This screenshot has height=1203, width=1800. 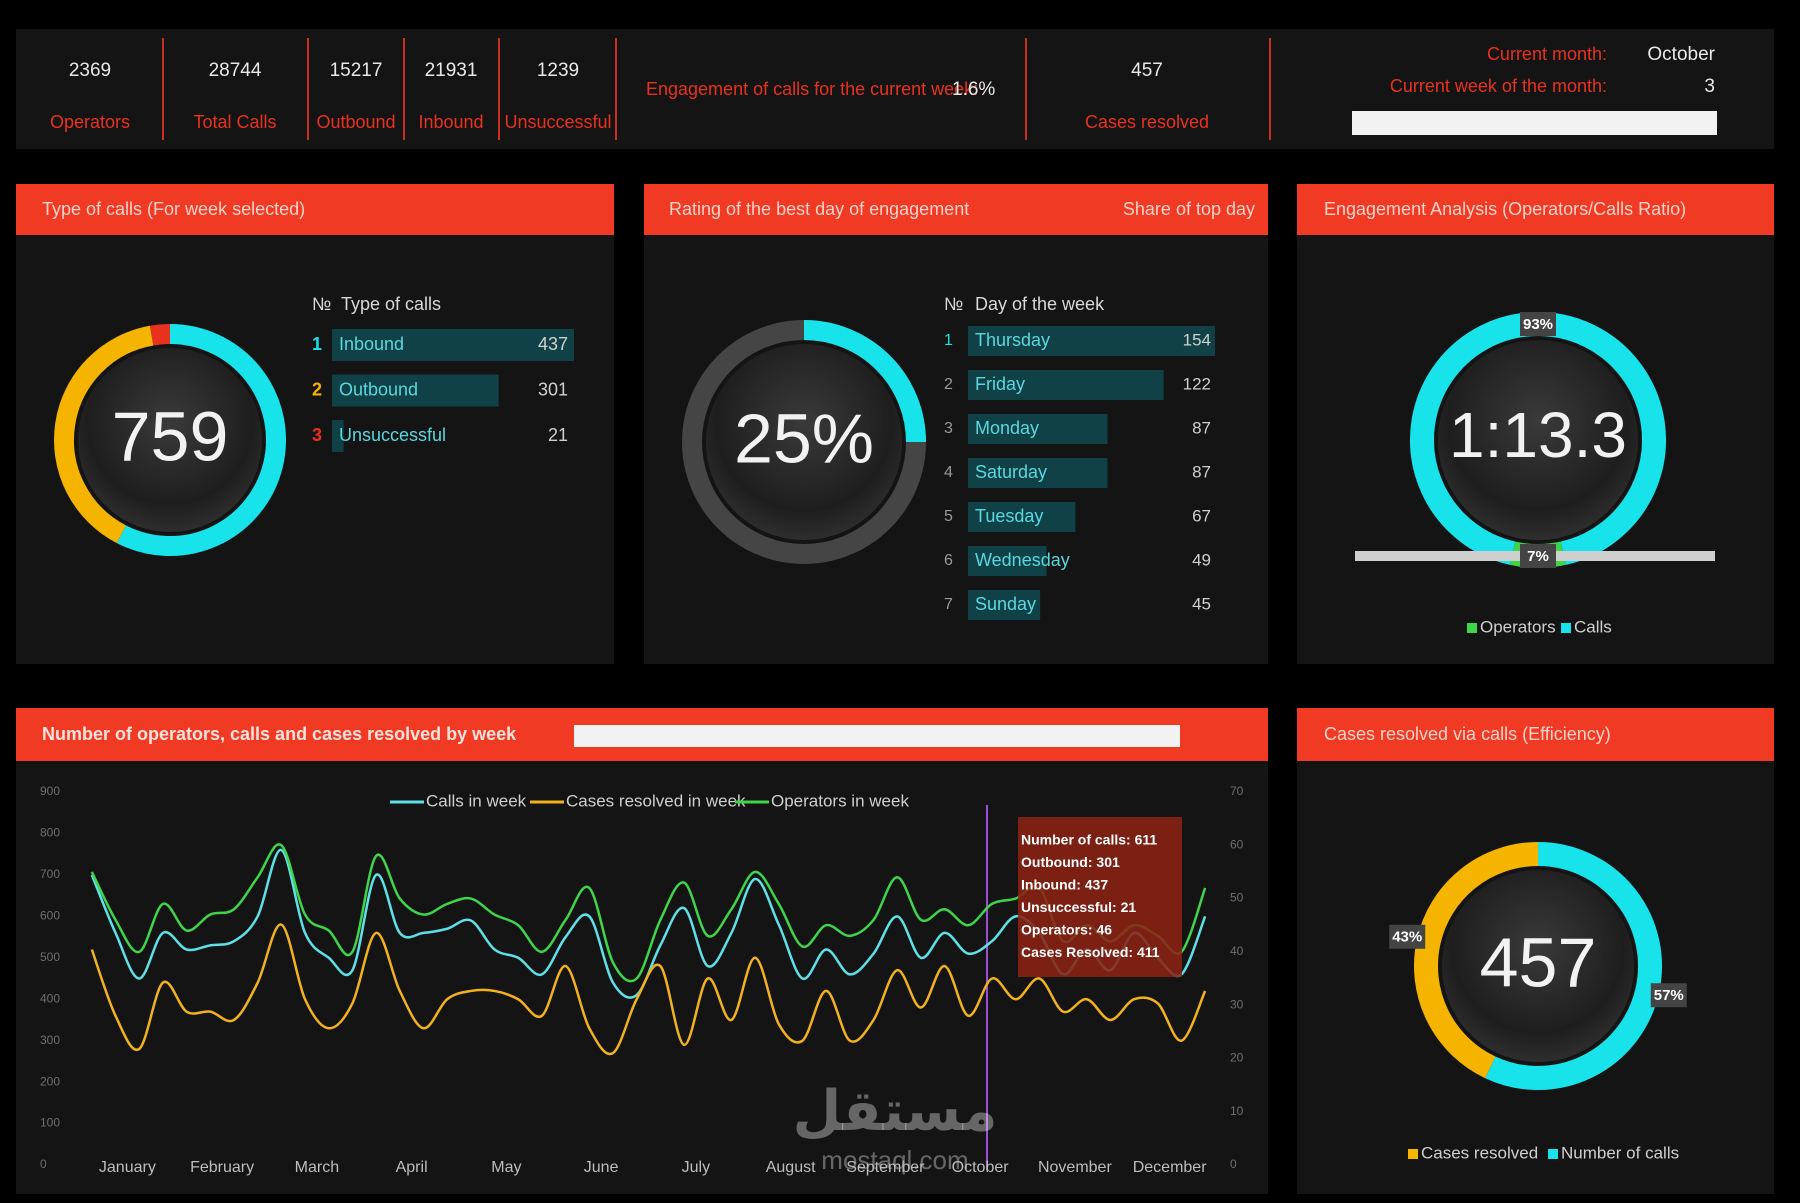 What do you see at coordinates (317, 389) in the screenshot?
I see `row-number: 2` at bounding box center [317, 389].